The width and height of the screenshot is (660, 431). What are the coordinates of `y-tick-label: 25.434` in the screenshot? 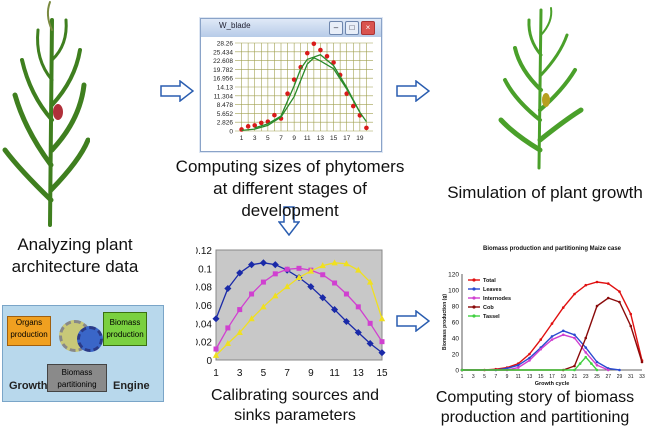 It's located at (223, 52).